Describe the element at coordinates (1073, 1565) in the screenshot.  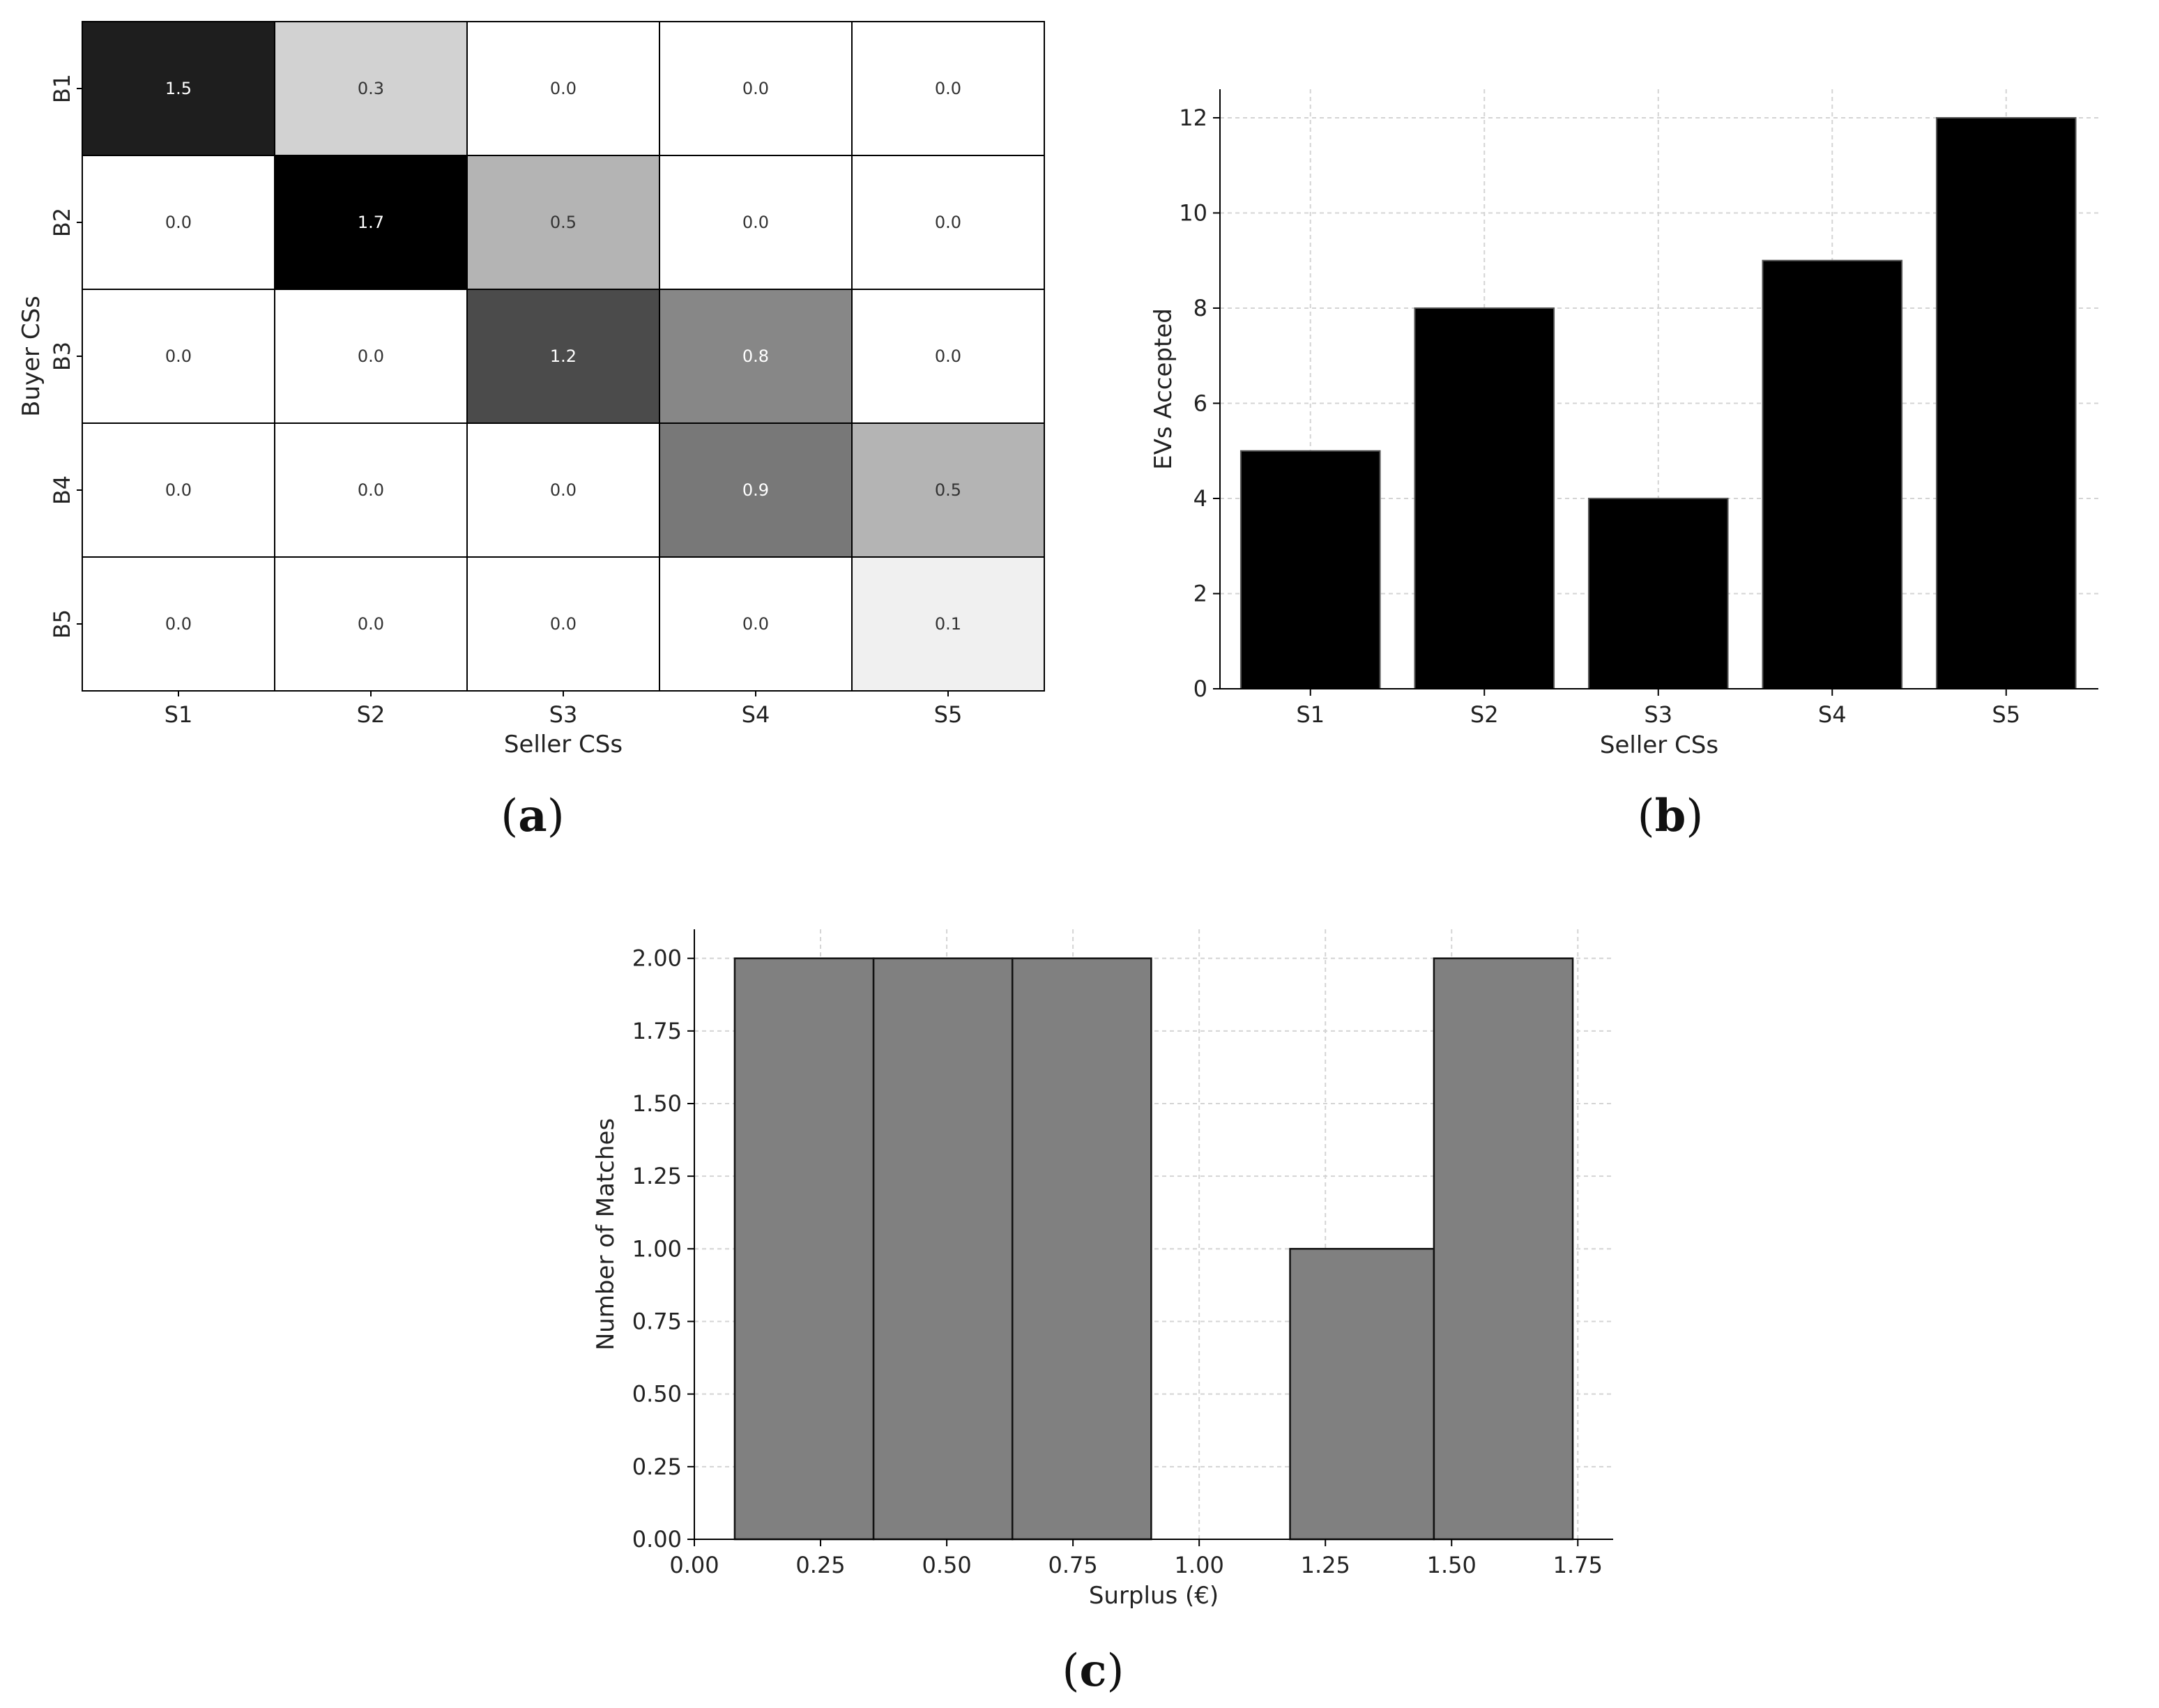
I see `x-tick-label: 0.75` at that location.